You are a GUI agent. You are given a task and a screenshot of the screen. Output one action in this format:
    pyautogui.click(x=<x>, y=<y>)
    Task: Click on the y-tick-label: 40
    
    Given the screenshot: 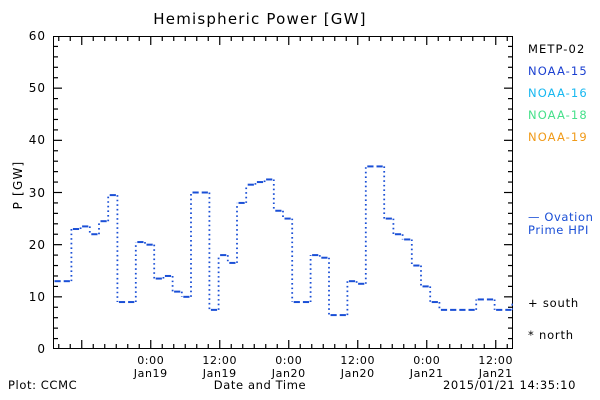 What is the action you would take?
    pyautogui.click(x=37, y=140)
    